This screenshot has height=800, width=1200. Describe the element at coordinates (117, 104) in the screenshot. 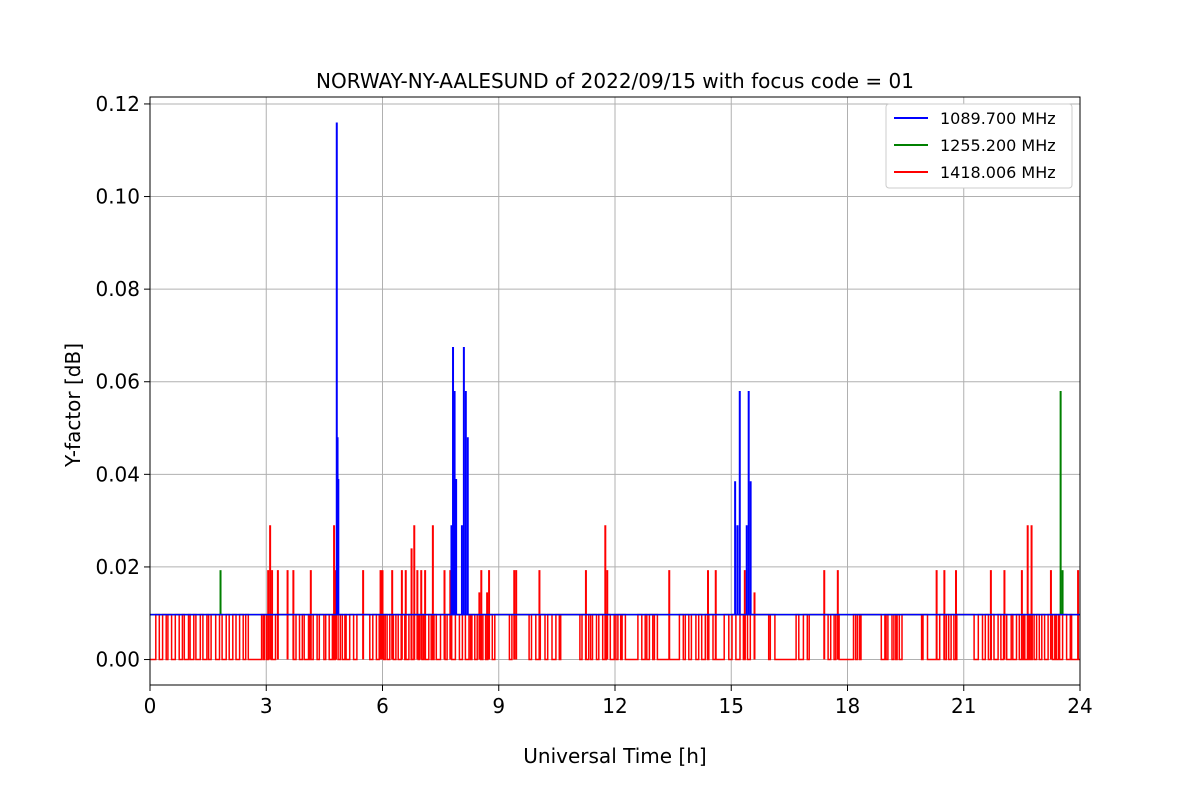

I see `y-tick-label: 0.12` at that location.